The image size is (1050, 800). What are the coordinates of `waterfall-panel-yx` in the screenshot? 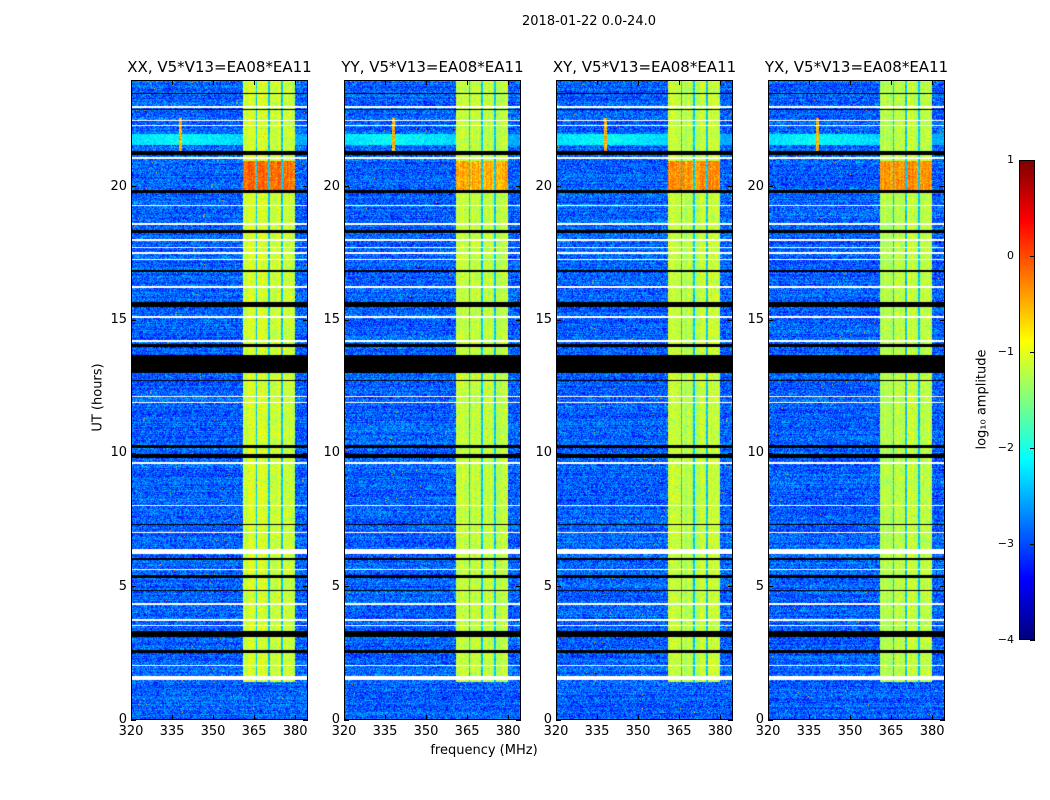 It's located at (856, 400).